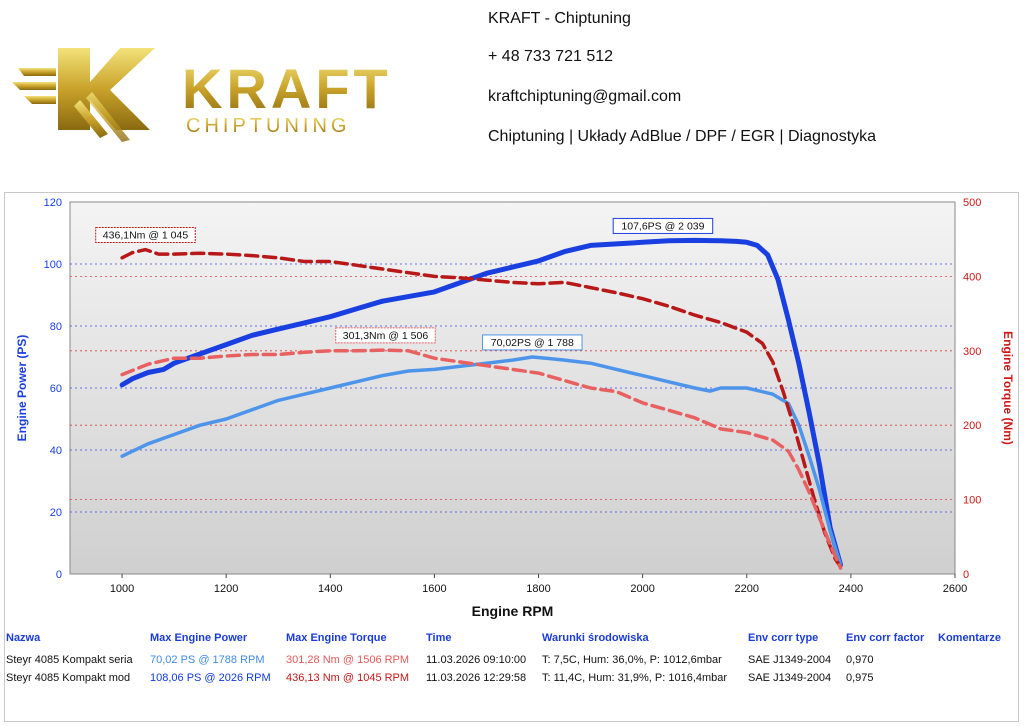 Image resolution: width=1024 pixels, height=726 pixels. I want to click on y-tick-label: 100, so click(53, 265).